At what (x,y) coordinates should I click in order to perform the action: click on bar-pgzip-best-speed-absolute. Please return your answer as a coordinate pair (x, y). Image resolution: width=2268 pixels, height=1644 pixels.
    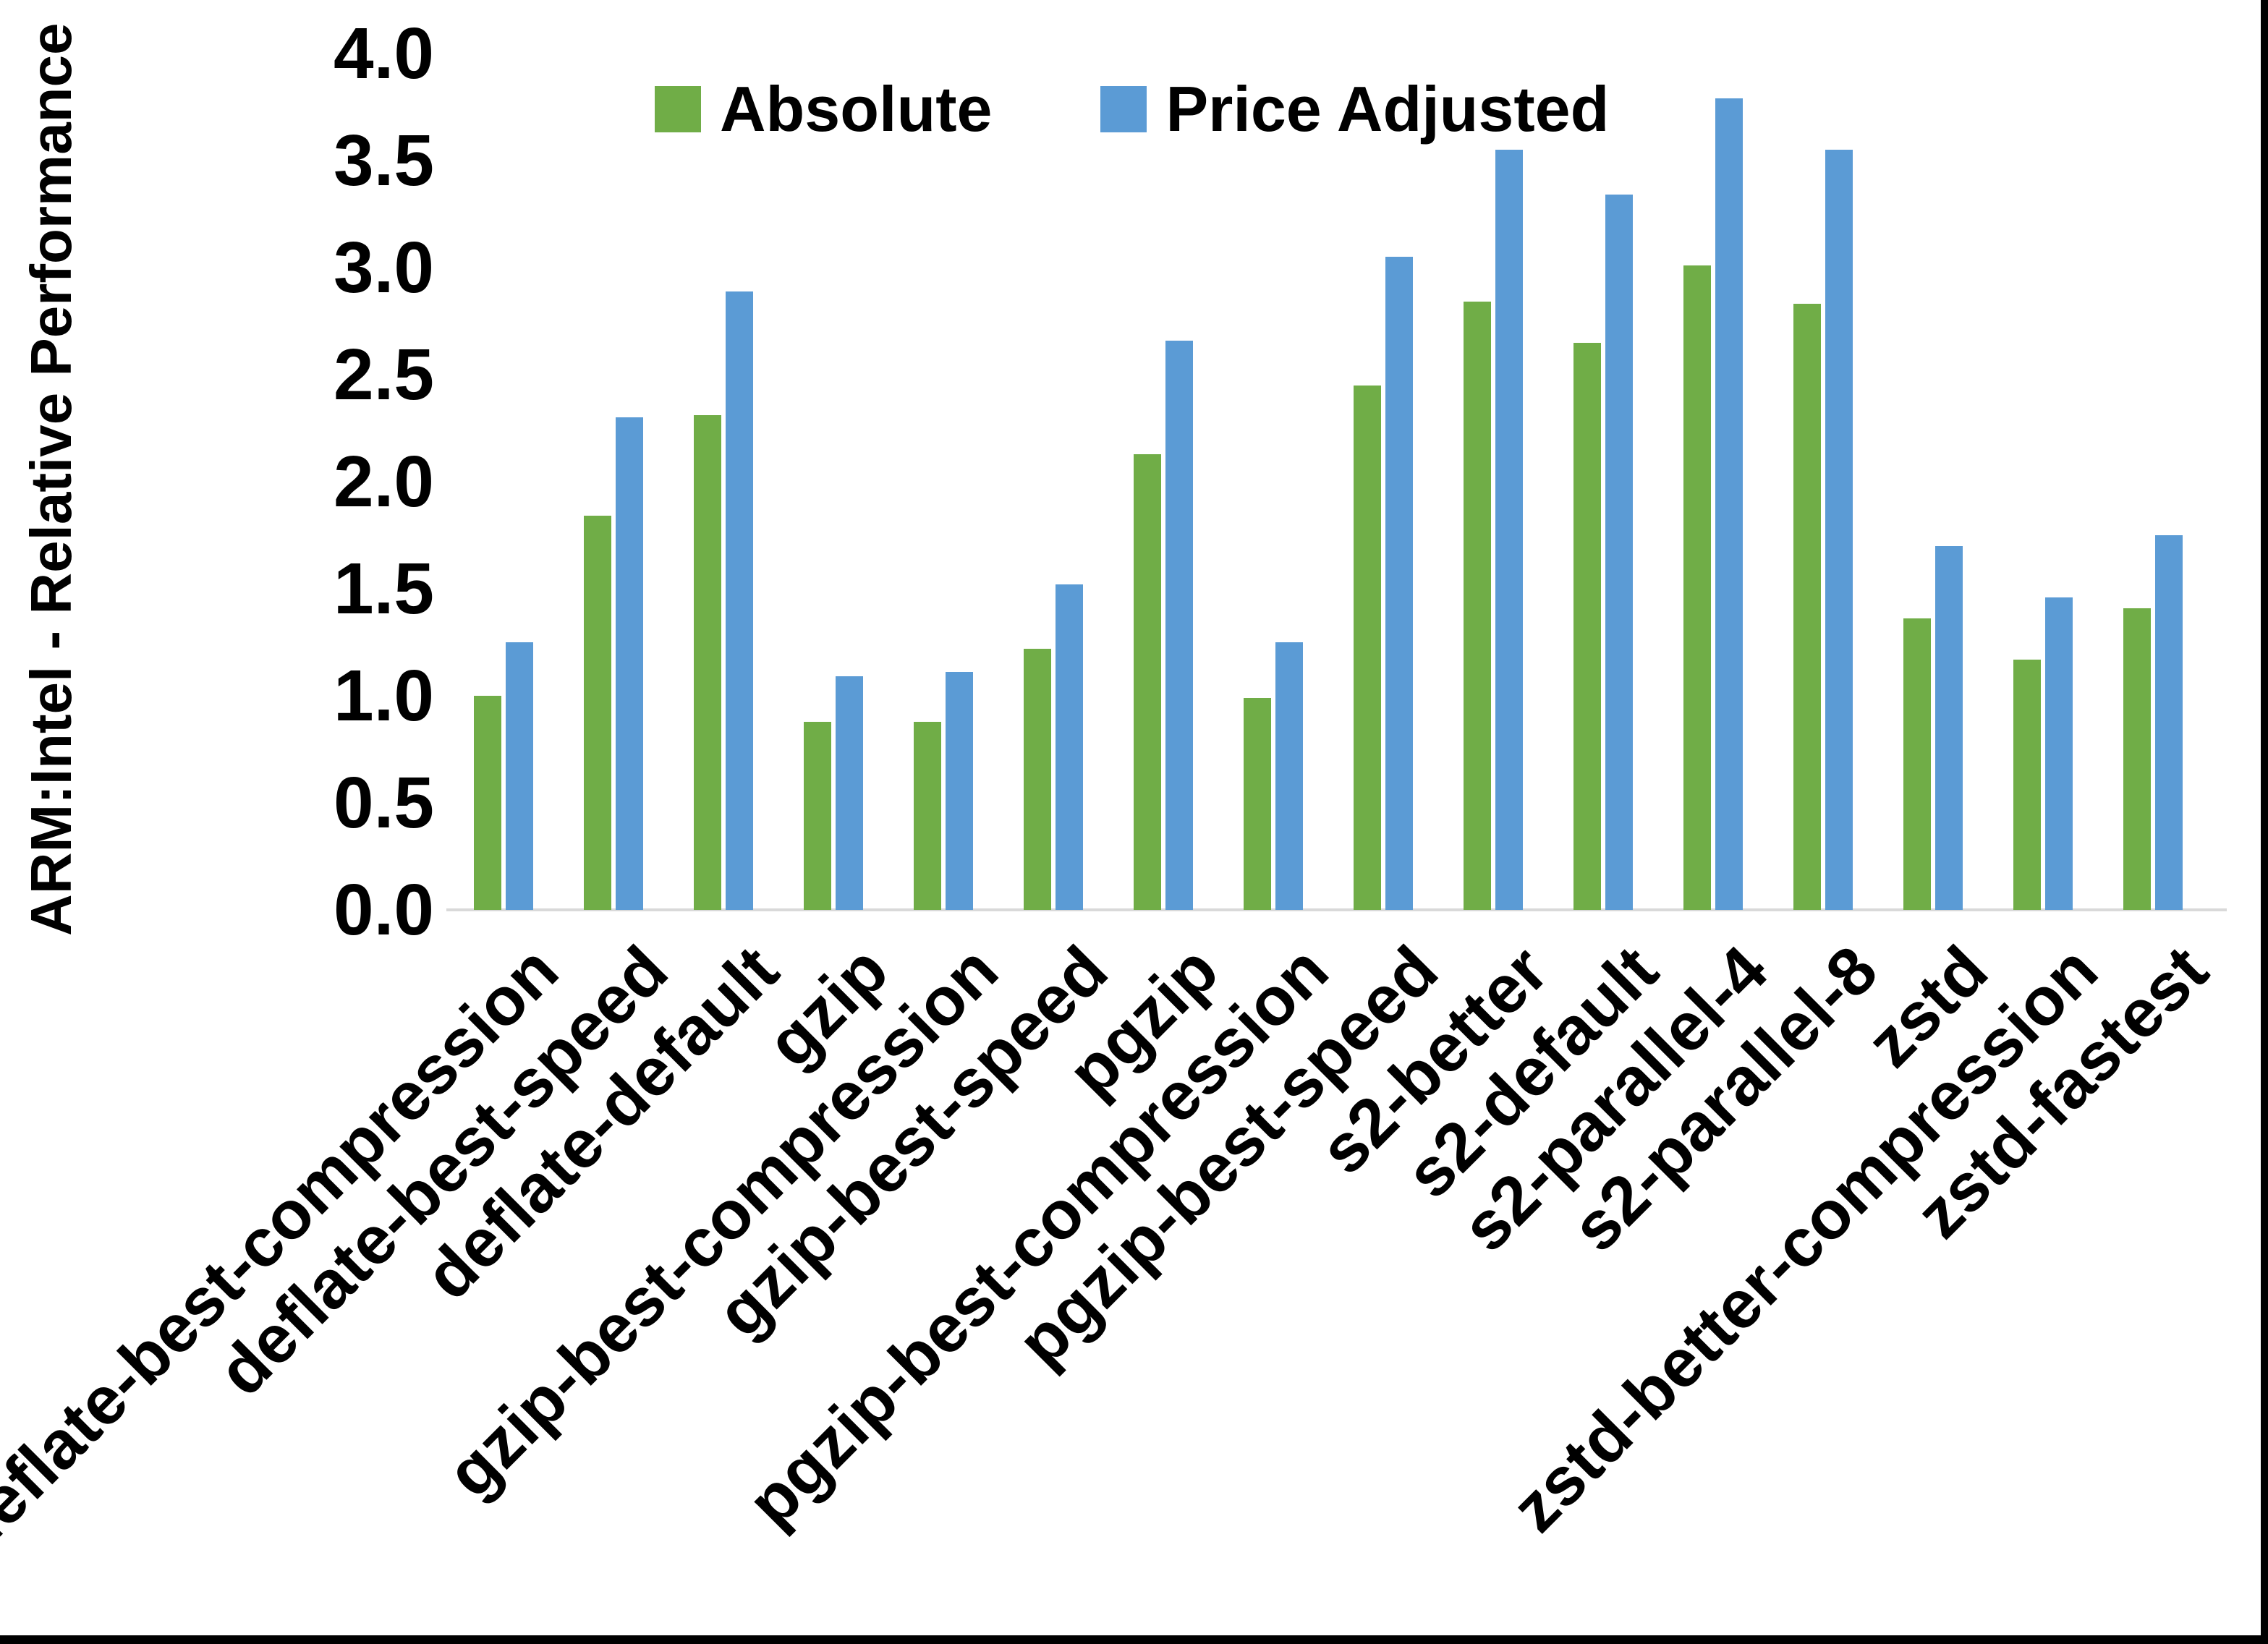
    Looking at the image, I should click on (1367, 648).